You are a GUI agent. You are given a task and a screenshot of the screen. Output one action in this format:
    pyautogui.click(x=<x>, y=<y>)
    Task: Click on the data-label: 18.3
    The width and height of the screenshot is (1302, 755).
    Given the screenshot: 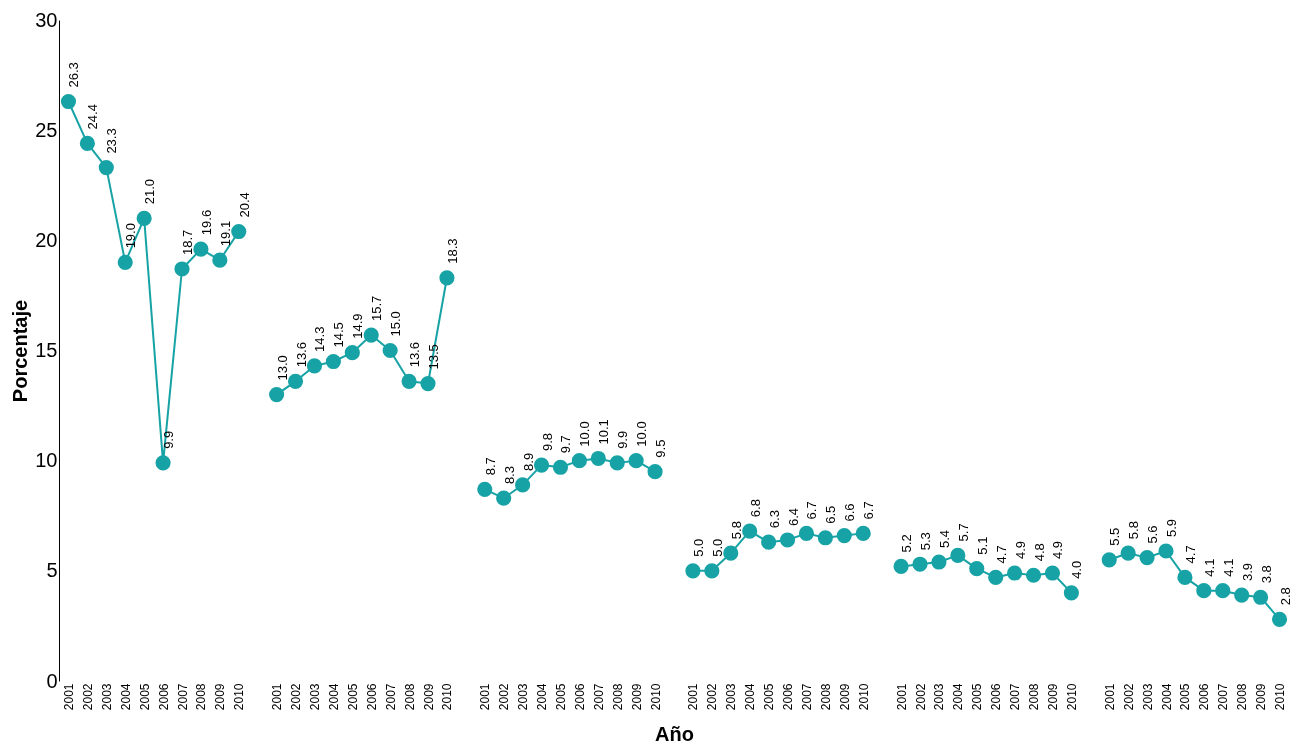 What is the action you would take?
    pyautogui.click(x=452, y=251)
    